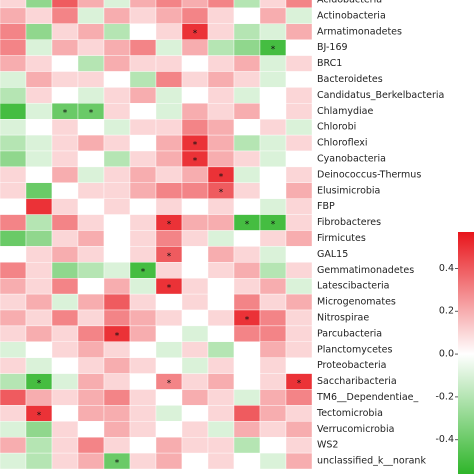 This screenshot has height=474, width=474. Describe the element at coordinates (336, 127) in the screenshot. I see `row-label: Chlorobi` at that location.